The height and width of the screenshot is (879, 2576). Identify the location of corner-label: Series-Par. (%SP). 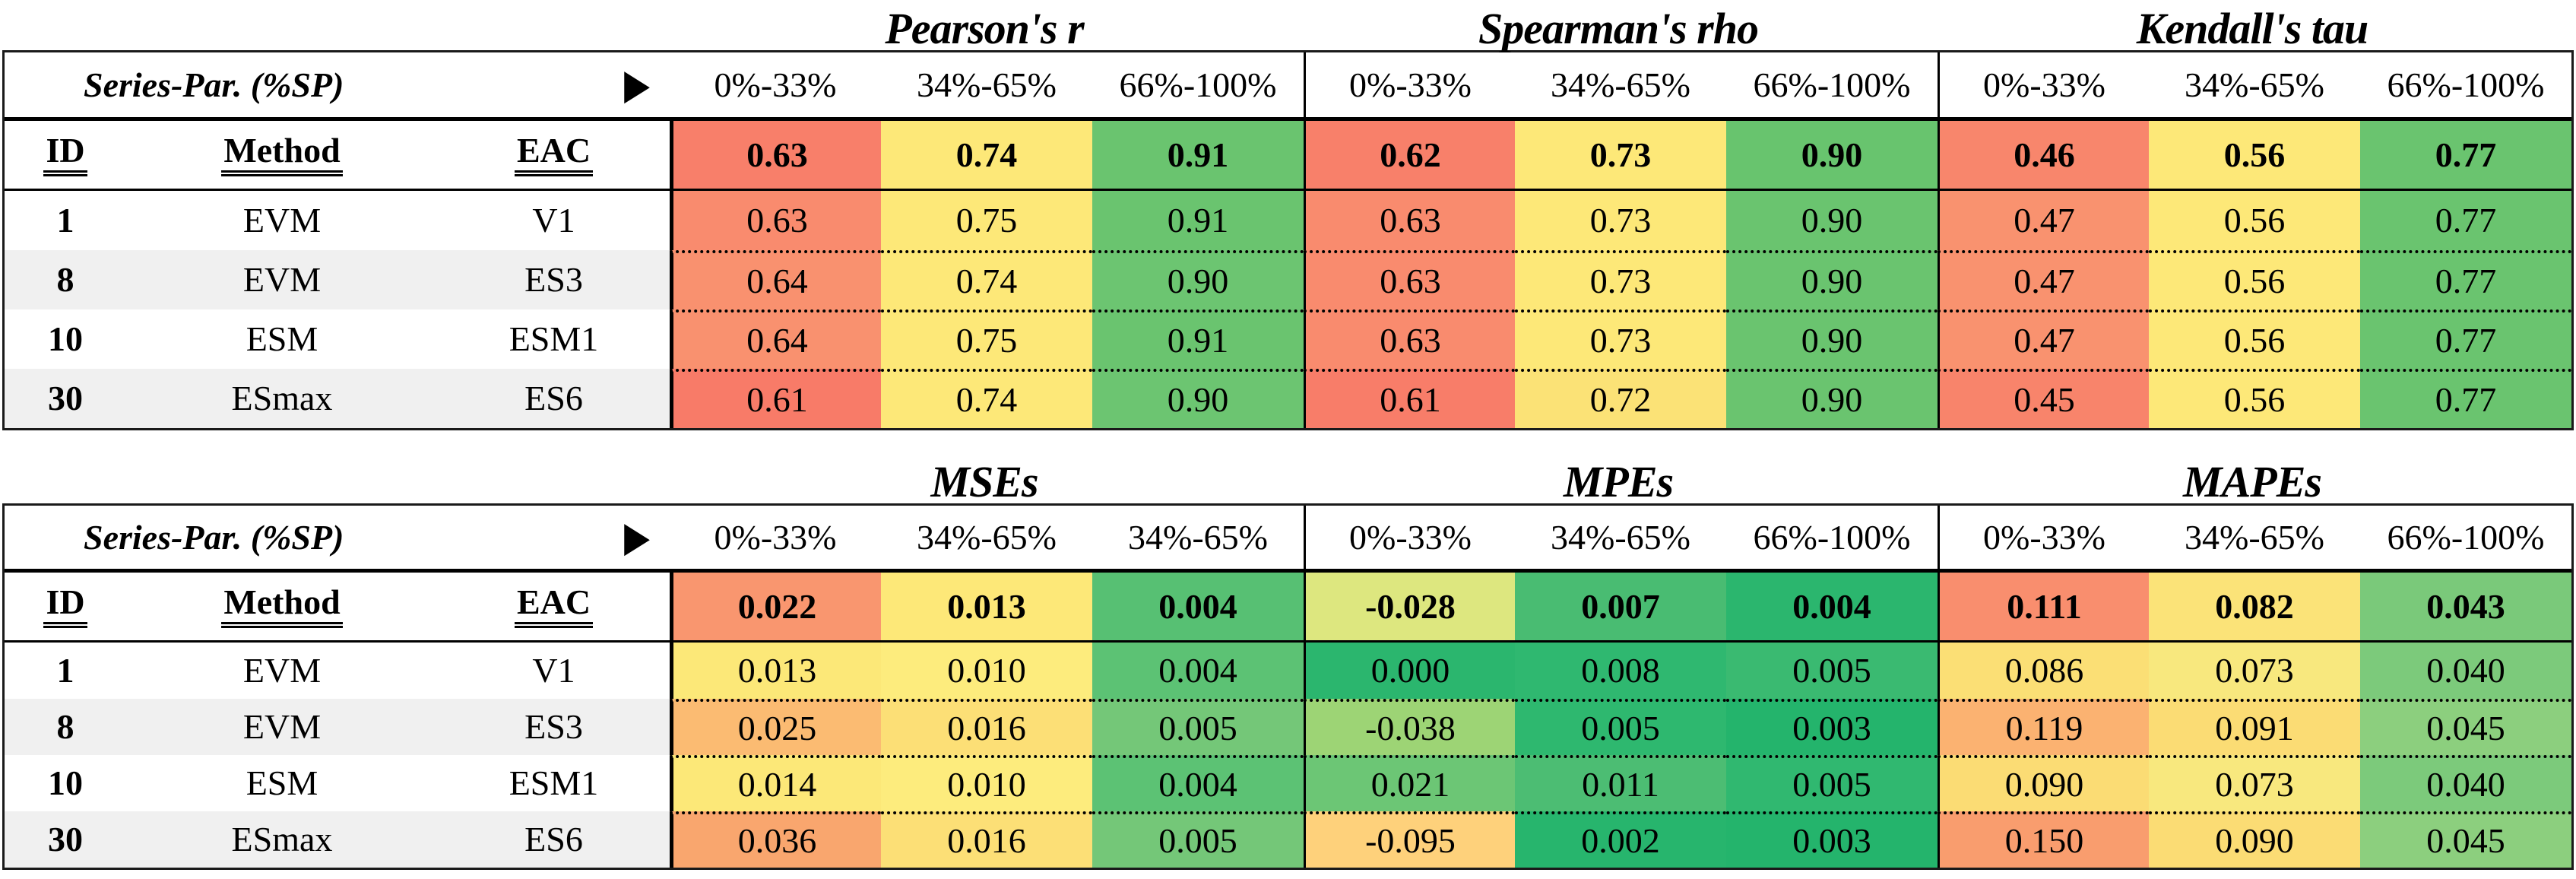
(214, 84).